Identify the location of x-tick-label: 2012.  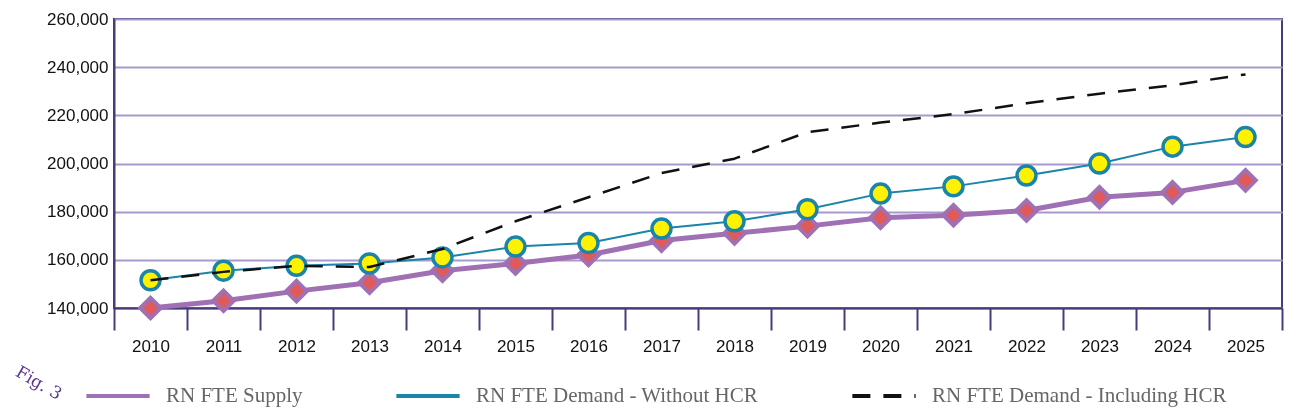
(297, 346).